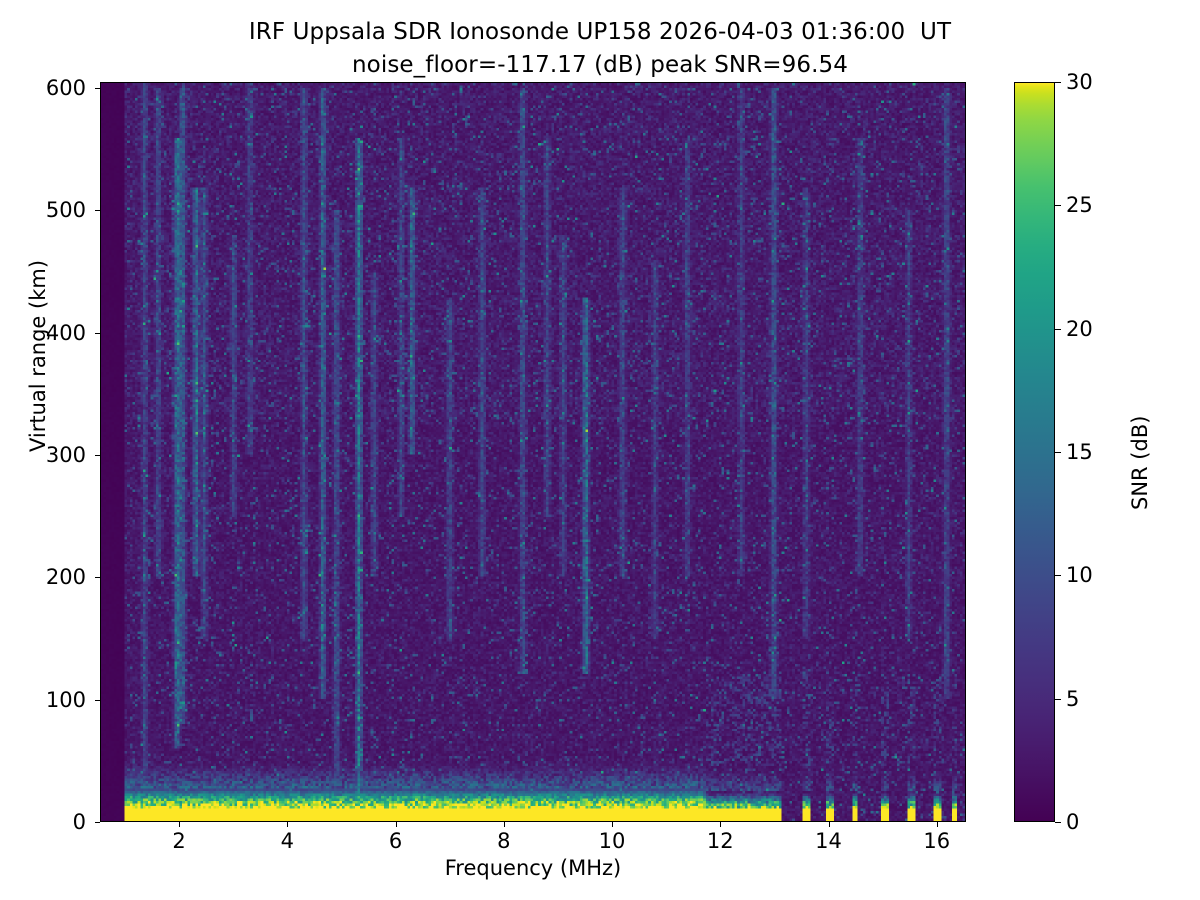 The width and height of the screenshot is (1200, 900). Describe the element at coordinates (395, 841) in the screenshot. I see `x-tick-label: 6` at that location.